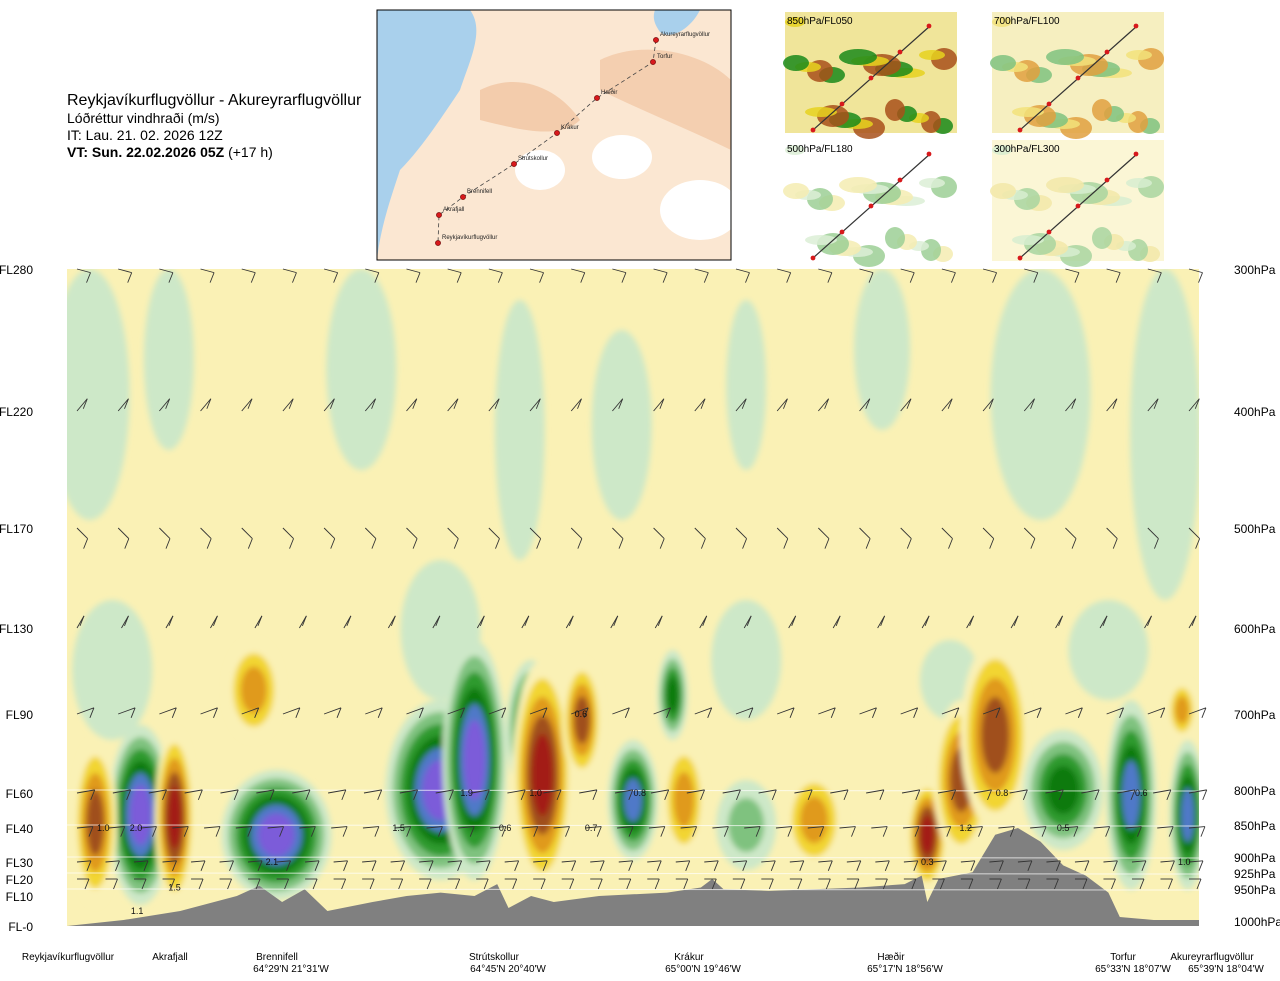  Describe the element at coordinates (250, 152) in the screenshot. I see `lead-time: (+17 h)` at that location.